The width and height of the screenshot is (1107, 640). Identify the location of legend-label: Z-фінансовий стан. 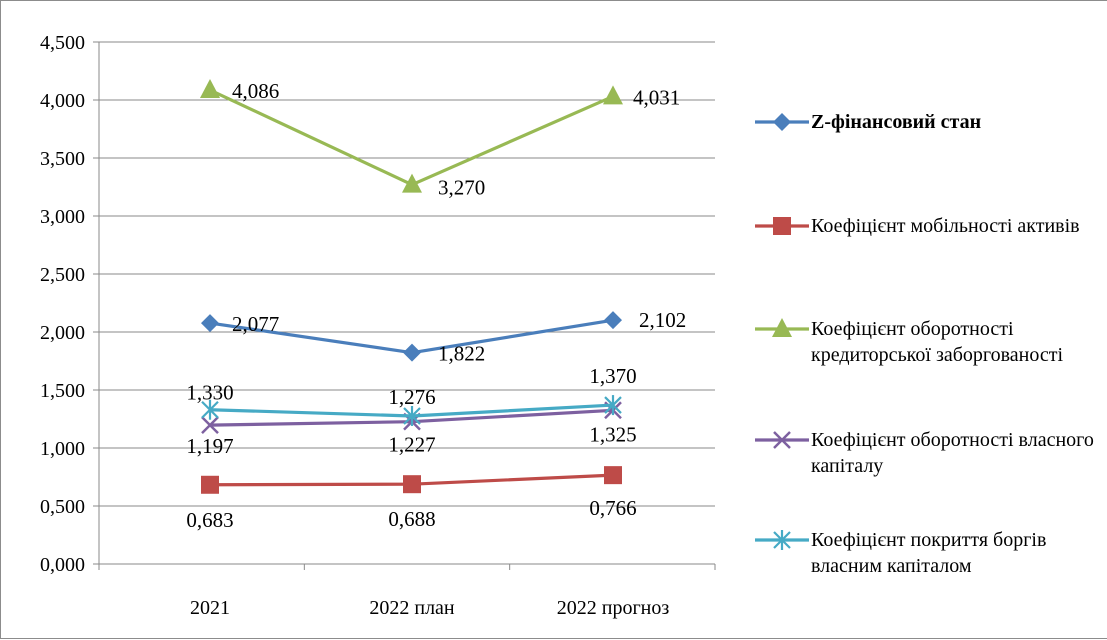
(896, 122).